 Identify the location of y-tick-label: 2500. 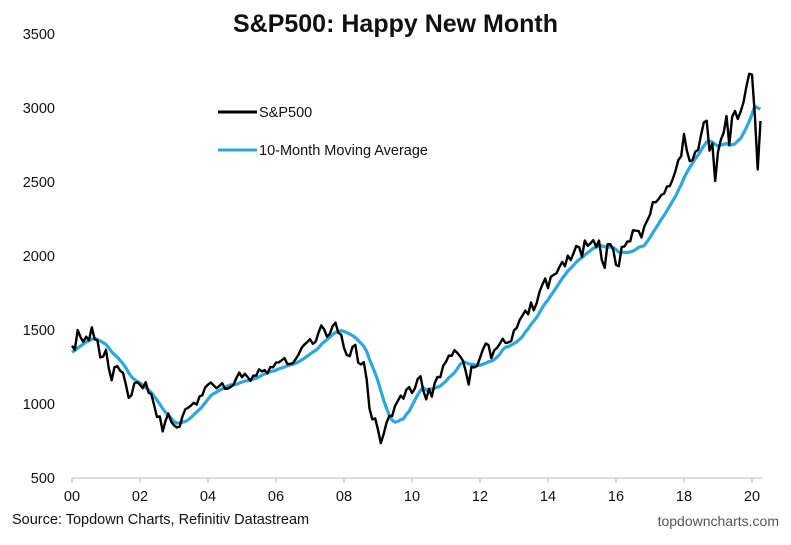
(39, 183).